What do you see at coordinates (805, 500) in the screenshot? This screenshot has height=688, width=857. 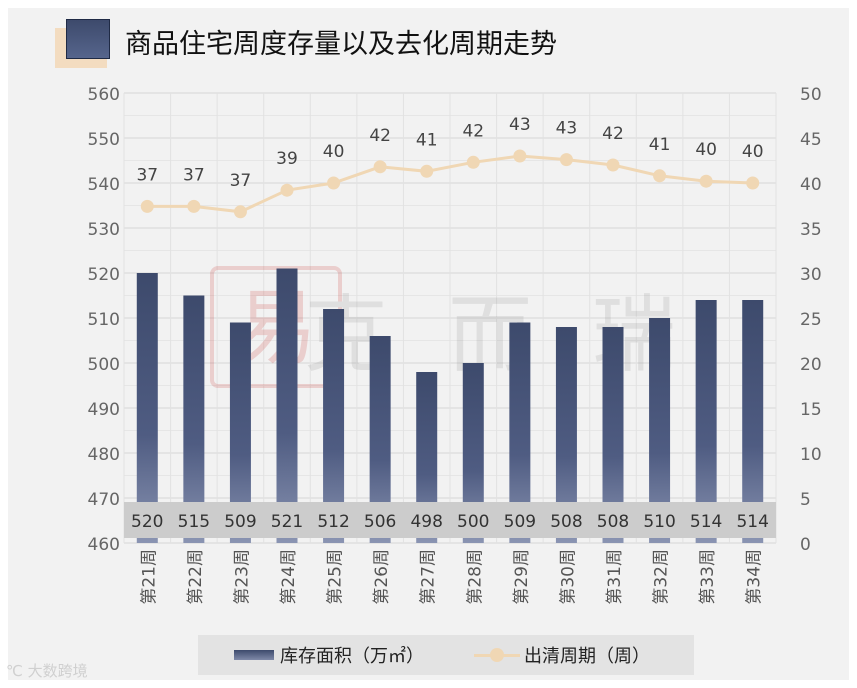 I see `right-tick-label: 5` at bounding box center [805, 500].